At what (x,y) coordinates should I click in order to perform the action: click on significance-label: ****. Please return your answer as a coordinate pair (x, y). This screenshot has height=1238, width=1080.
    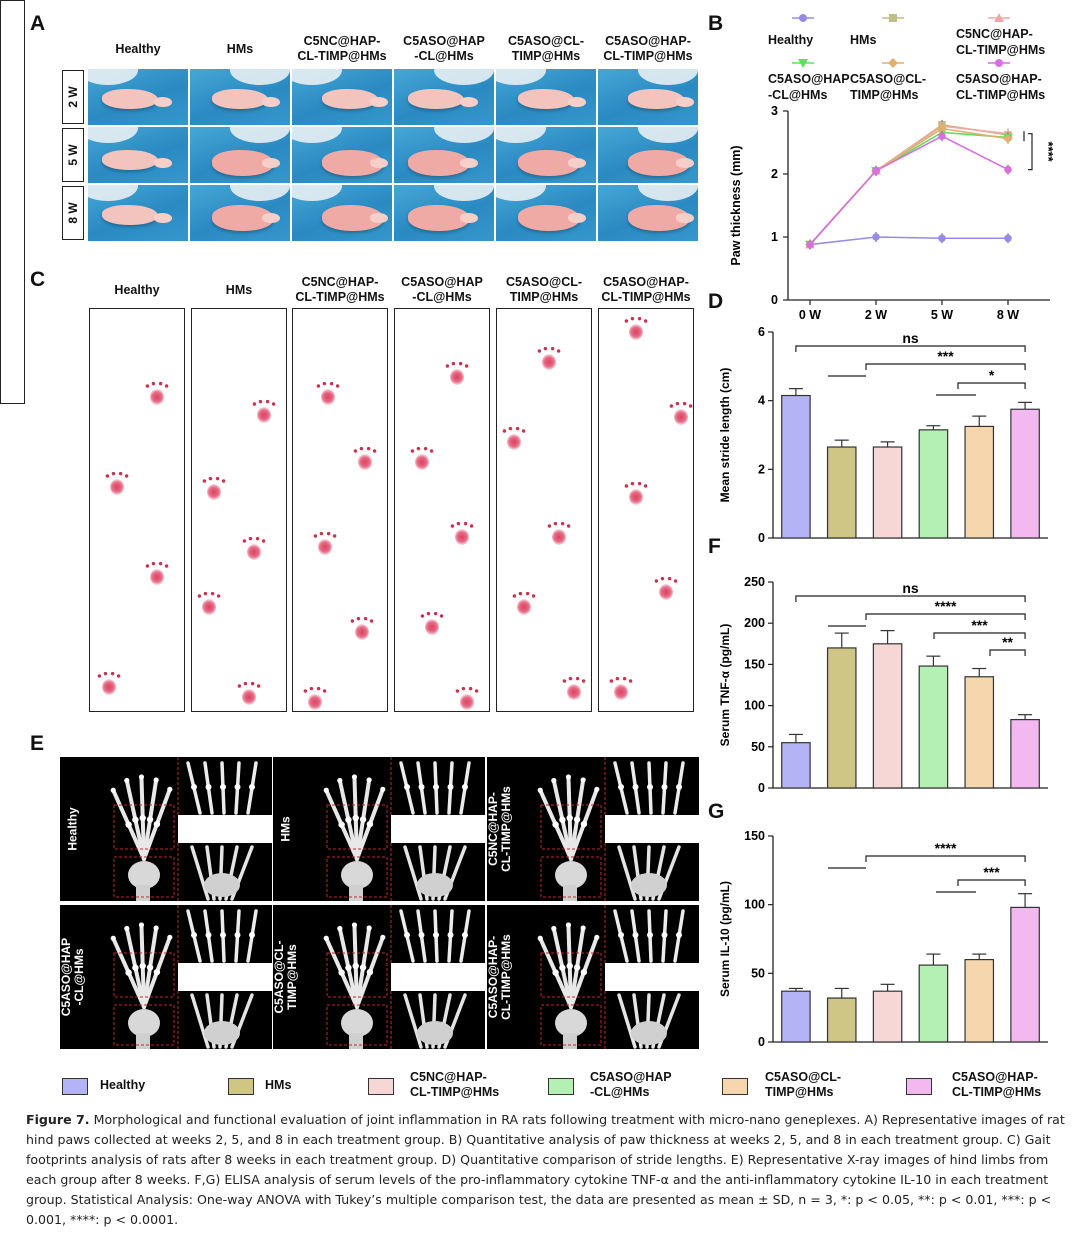
    Looking at the image, I should click on (946, 606).